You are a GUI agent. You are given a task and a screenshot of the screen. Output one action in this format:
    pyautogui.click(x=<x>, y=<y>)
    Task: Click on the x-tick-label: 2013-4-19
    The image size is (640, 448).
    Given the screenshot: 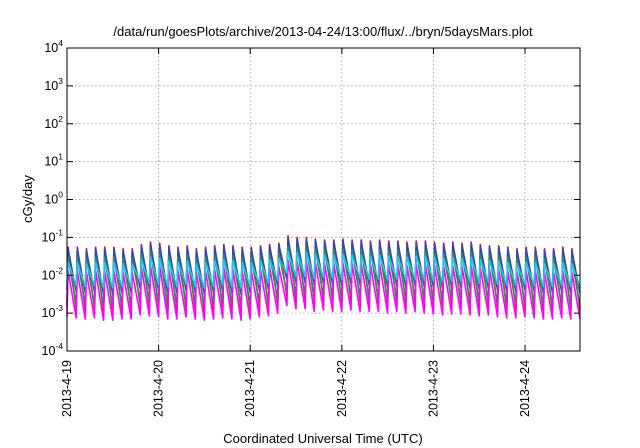 What is the action you would take?
    pyautogui.click(x=67, y=388)
    